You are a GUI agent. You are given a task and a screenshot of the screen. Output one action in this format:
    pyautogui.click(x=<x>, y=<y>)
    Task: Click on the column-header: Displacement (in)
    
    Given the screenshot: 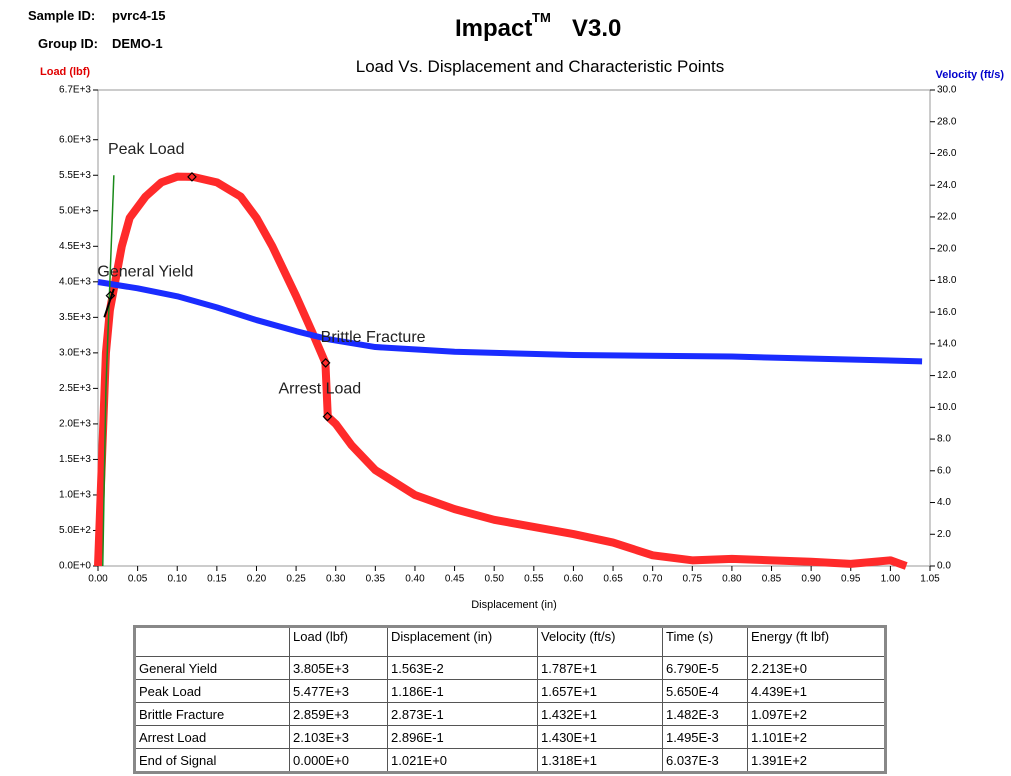 What is the action you would take?
    pyautogui.click(x=462, y=641)
    